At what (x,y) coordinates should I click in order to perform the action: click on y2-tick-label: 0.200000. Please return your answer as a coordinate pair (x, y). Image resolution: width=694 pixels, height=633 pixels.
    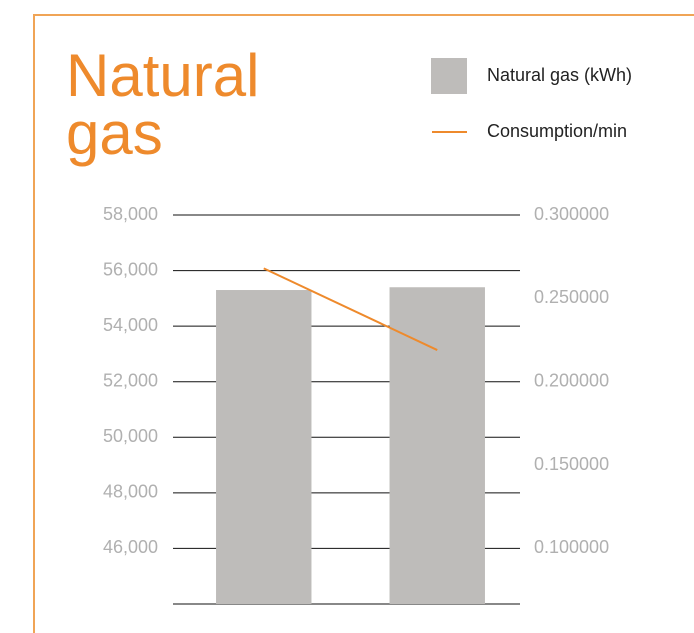
    Looking at the image, I should click on (571, 380).